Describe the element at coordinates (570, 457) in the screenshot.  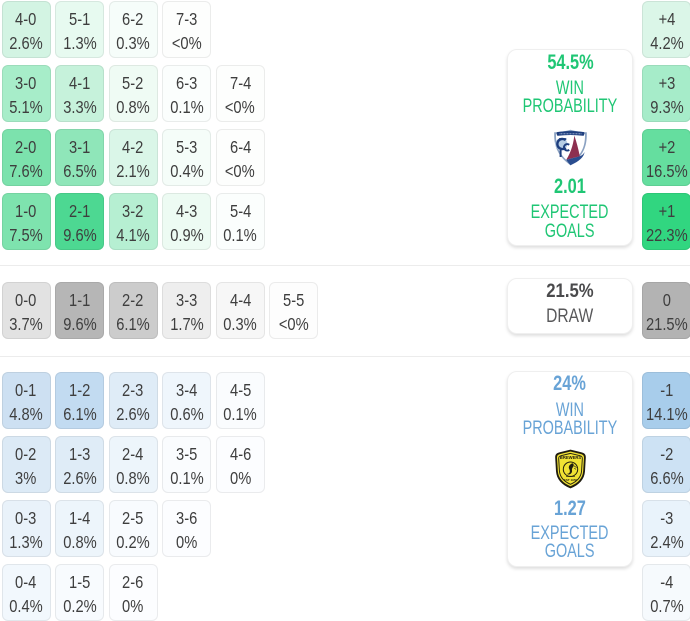
I see `svg-text: BREWERS` at that location.